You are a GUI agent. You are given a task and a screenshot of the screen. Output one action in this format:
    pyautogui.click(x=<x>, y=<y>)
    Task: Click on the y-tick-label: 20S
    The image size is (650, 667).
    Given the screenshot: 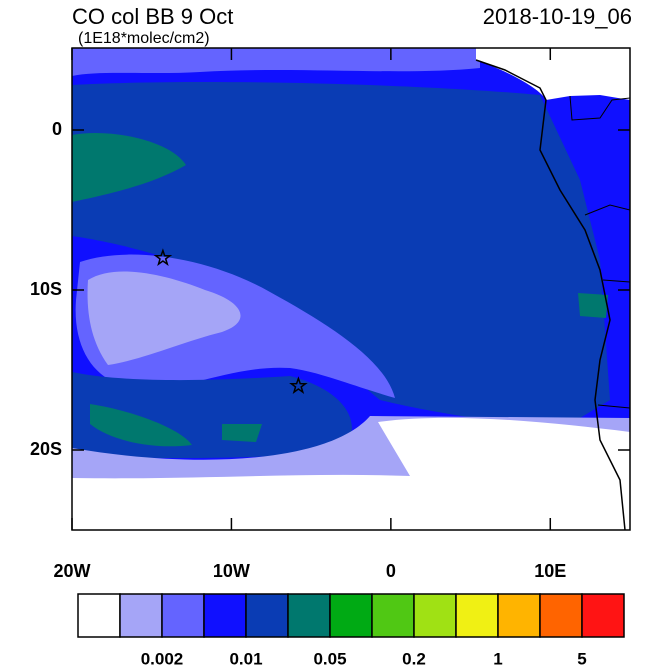 What is the action you would take?
    pyautogui.click(x=46, y=449)
    